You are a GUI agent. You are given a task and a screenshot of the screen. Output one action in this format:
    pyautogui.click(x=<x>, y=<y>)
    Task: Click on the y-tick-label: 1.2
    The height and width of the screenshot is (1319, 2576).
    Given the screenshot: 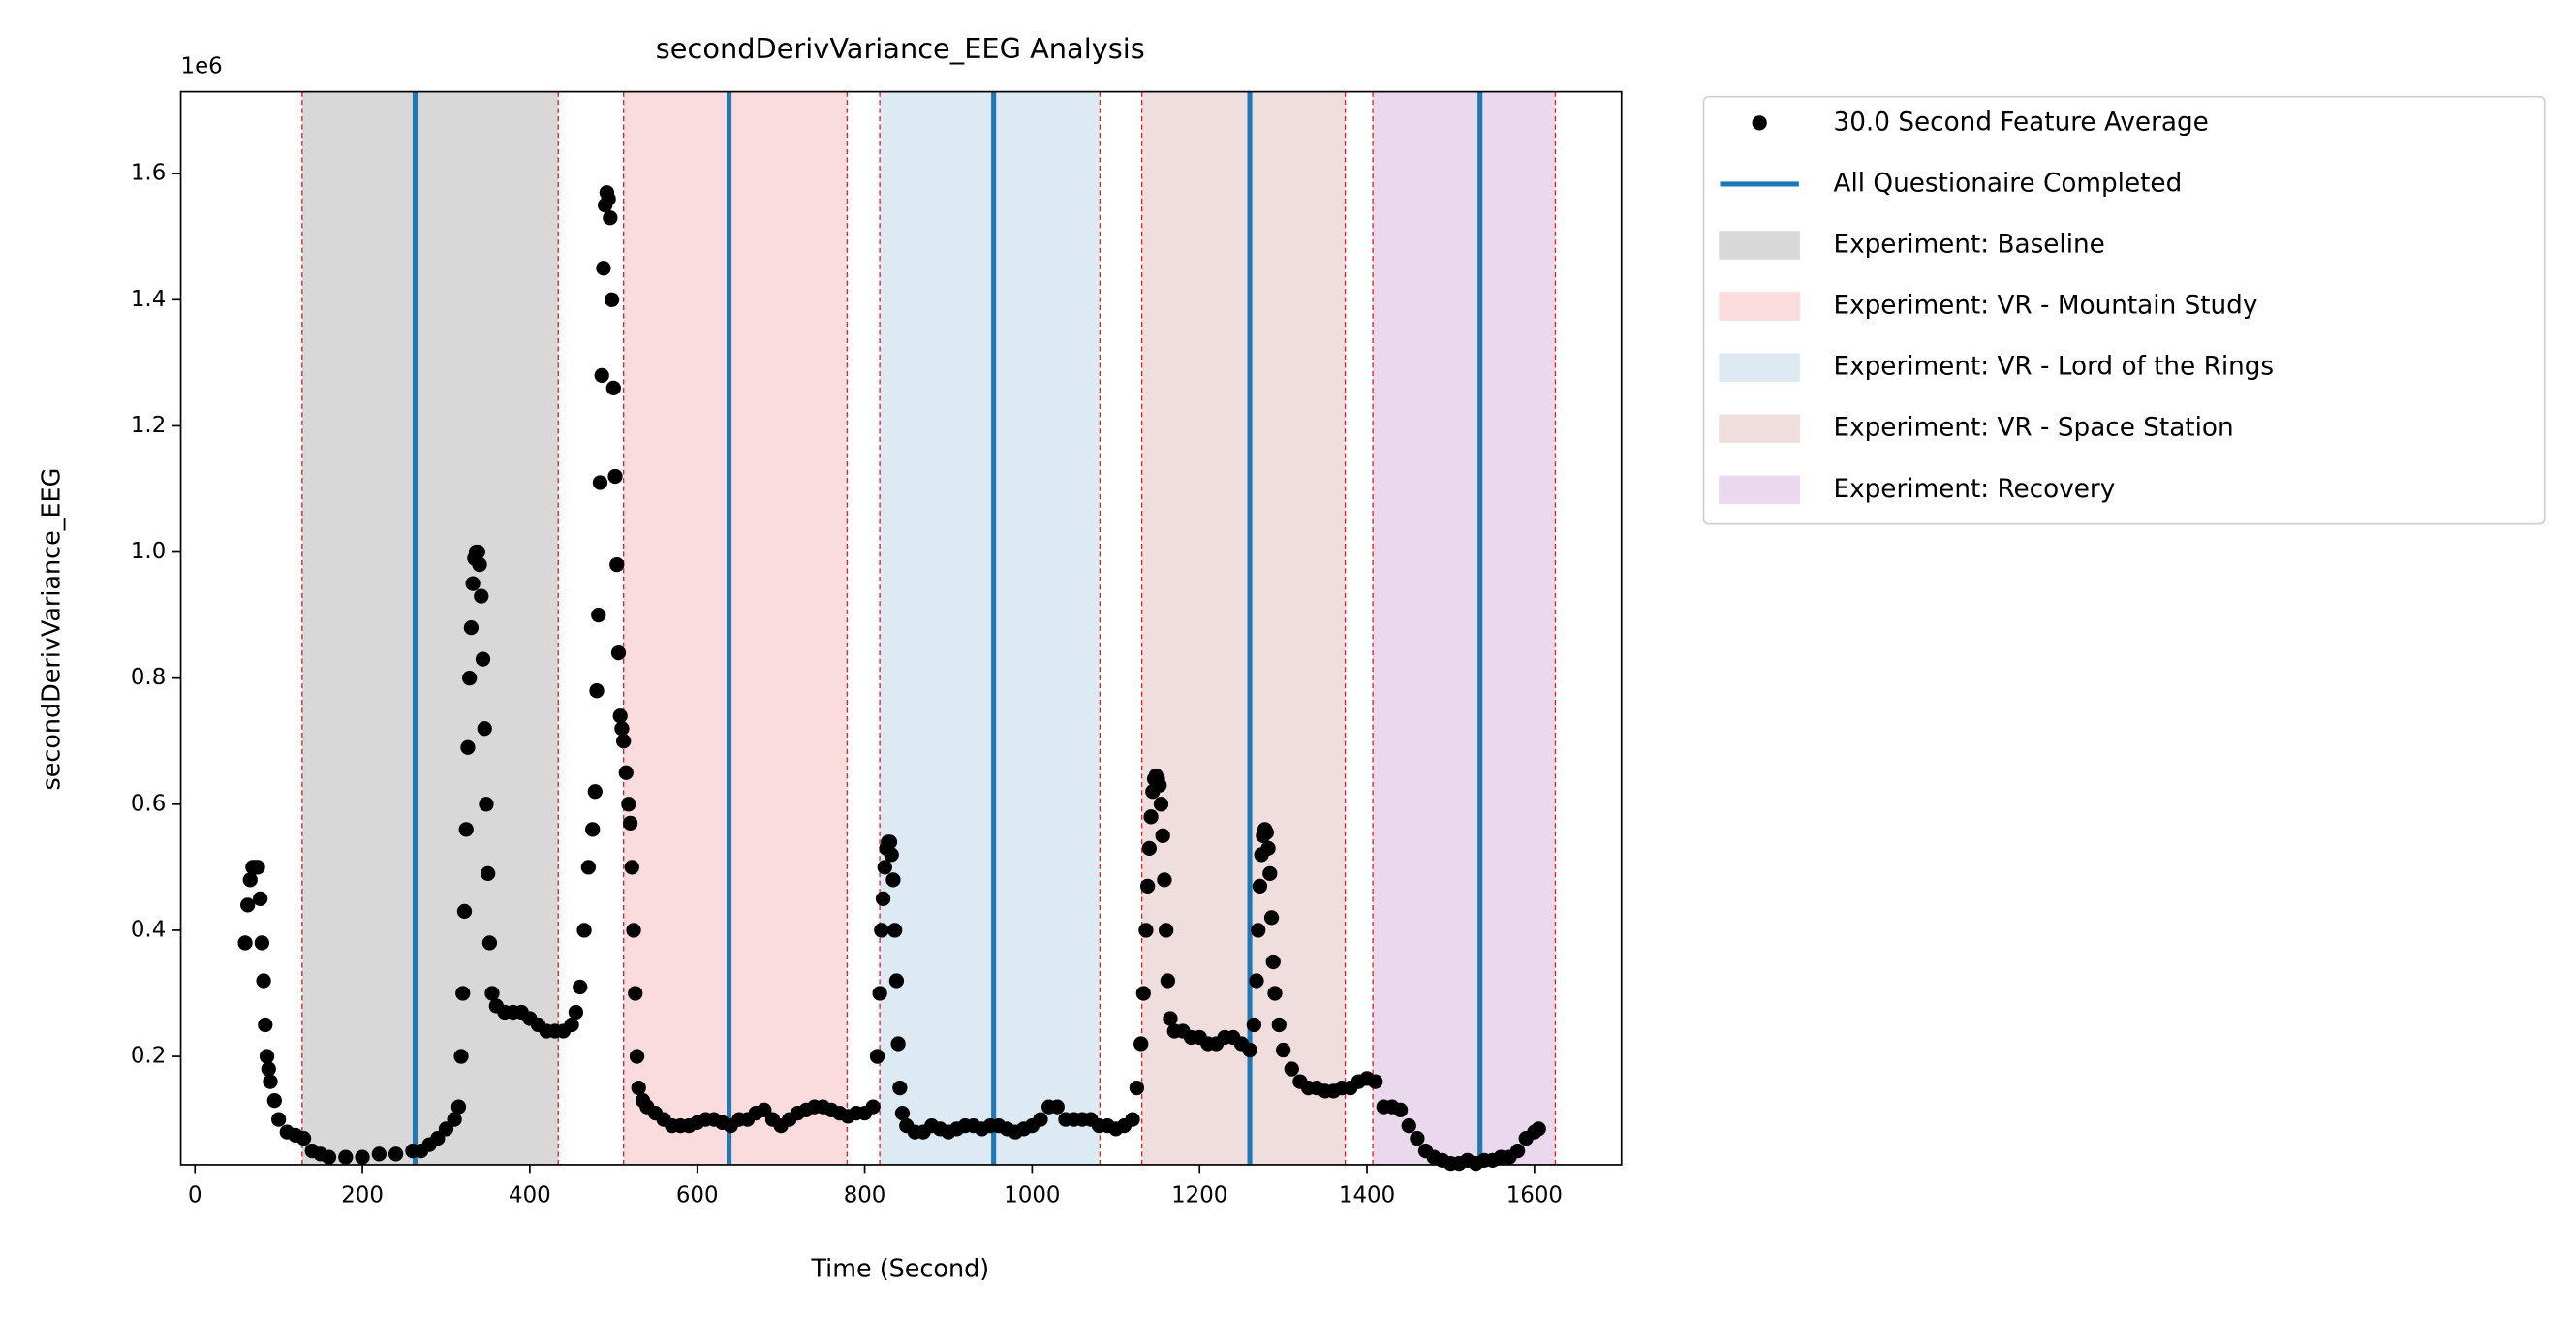 What is the action you would take?
    pyautogui.click(x=148, y=425)
    